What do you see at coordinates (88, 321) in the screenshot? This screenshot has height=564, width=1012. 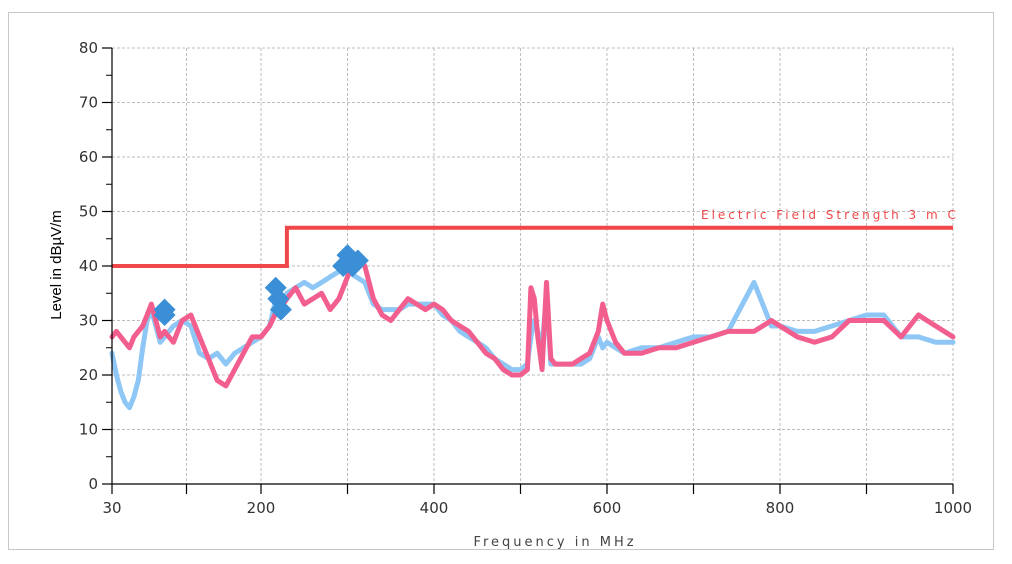 I see `y-tick-label: 30` at bounding box center [88, 321].